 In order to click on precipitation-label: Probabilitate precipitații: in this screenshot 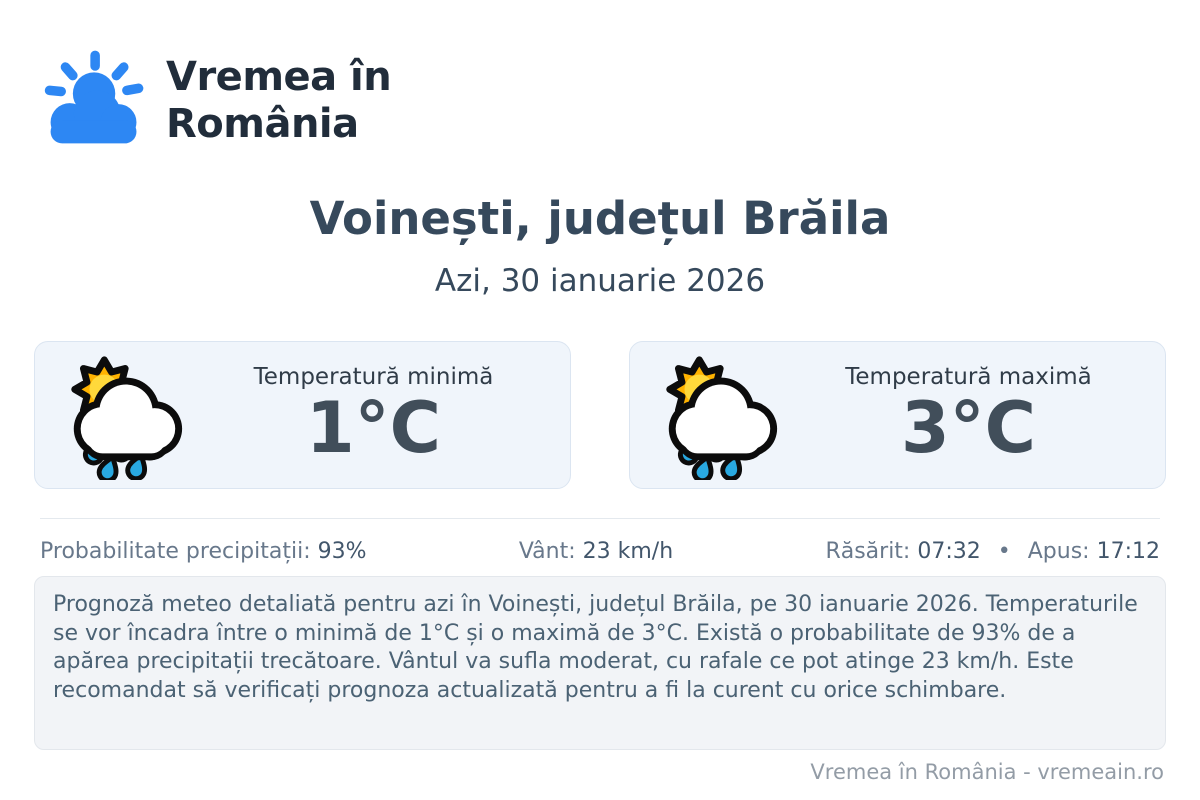, I will do `click(175, 551)`.